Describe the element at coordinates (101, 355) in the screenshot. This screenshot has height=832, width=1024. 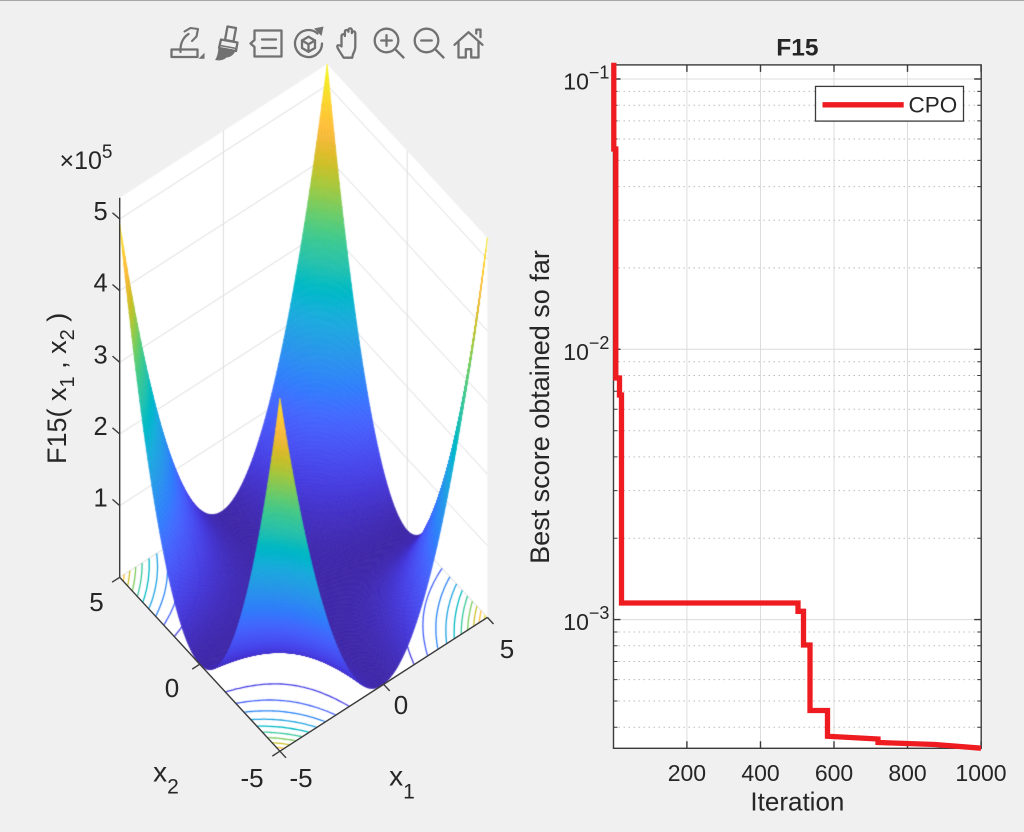
I see `svg-text: 3` at that location.